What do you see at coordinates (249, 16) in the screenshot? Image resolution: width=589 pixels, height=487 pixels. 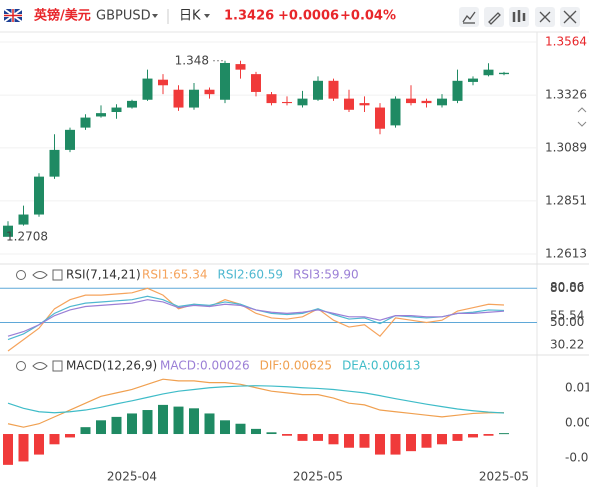 I see `last-price: 1.3426` at bounding box center [249, 16].